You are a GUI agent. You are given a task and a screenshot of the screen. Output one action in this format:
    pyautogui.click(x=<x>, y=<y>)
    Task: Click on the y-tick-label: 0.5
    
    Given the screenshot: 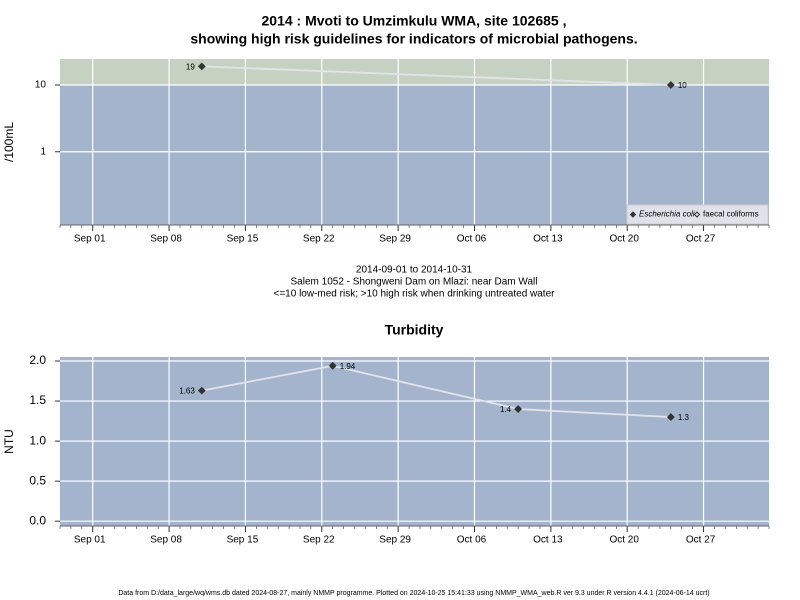 What is the action you would take?
    pyautogui.click(x=37, y=480)
    